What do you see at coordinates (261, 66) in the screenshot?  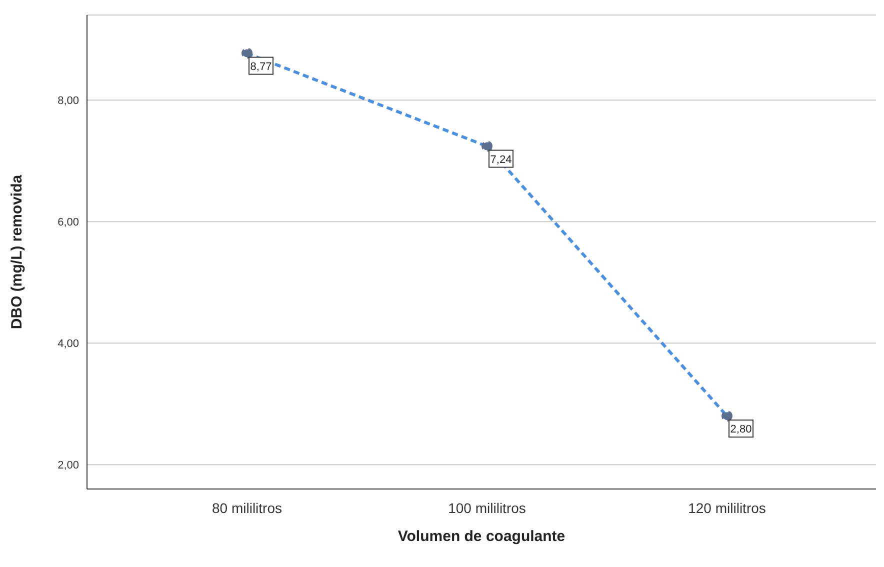 I see `data-label: 8,77` at bounding box center [261, 66].